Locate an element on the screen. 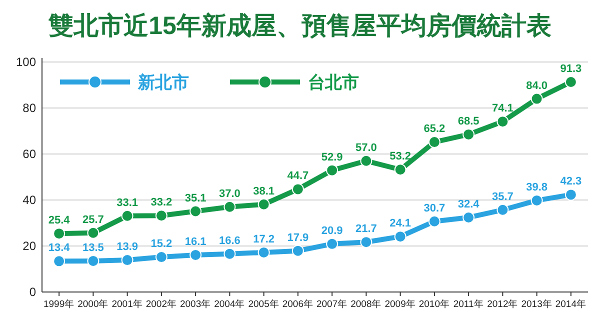 This screenshot has height=336, width=600. data-label: 35.7 is located at coordinates (503, 196).